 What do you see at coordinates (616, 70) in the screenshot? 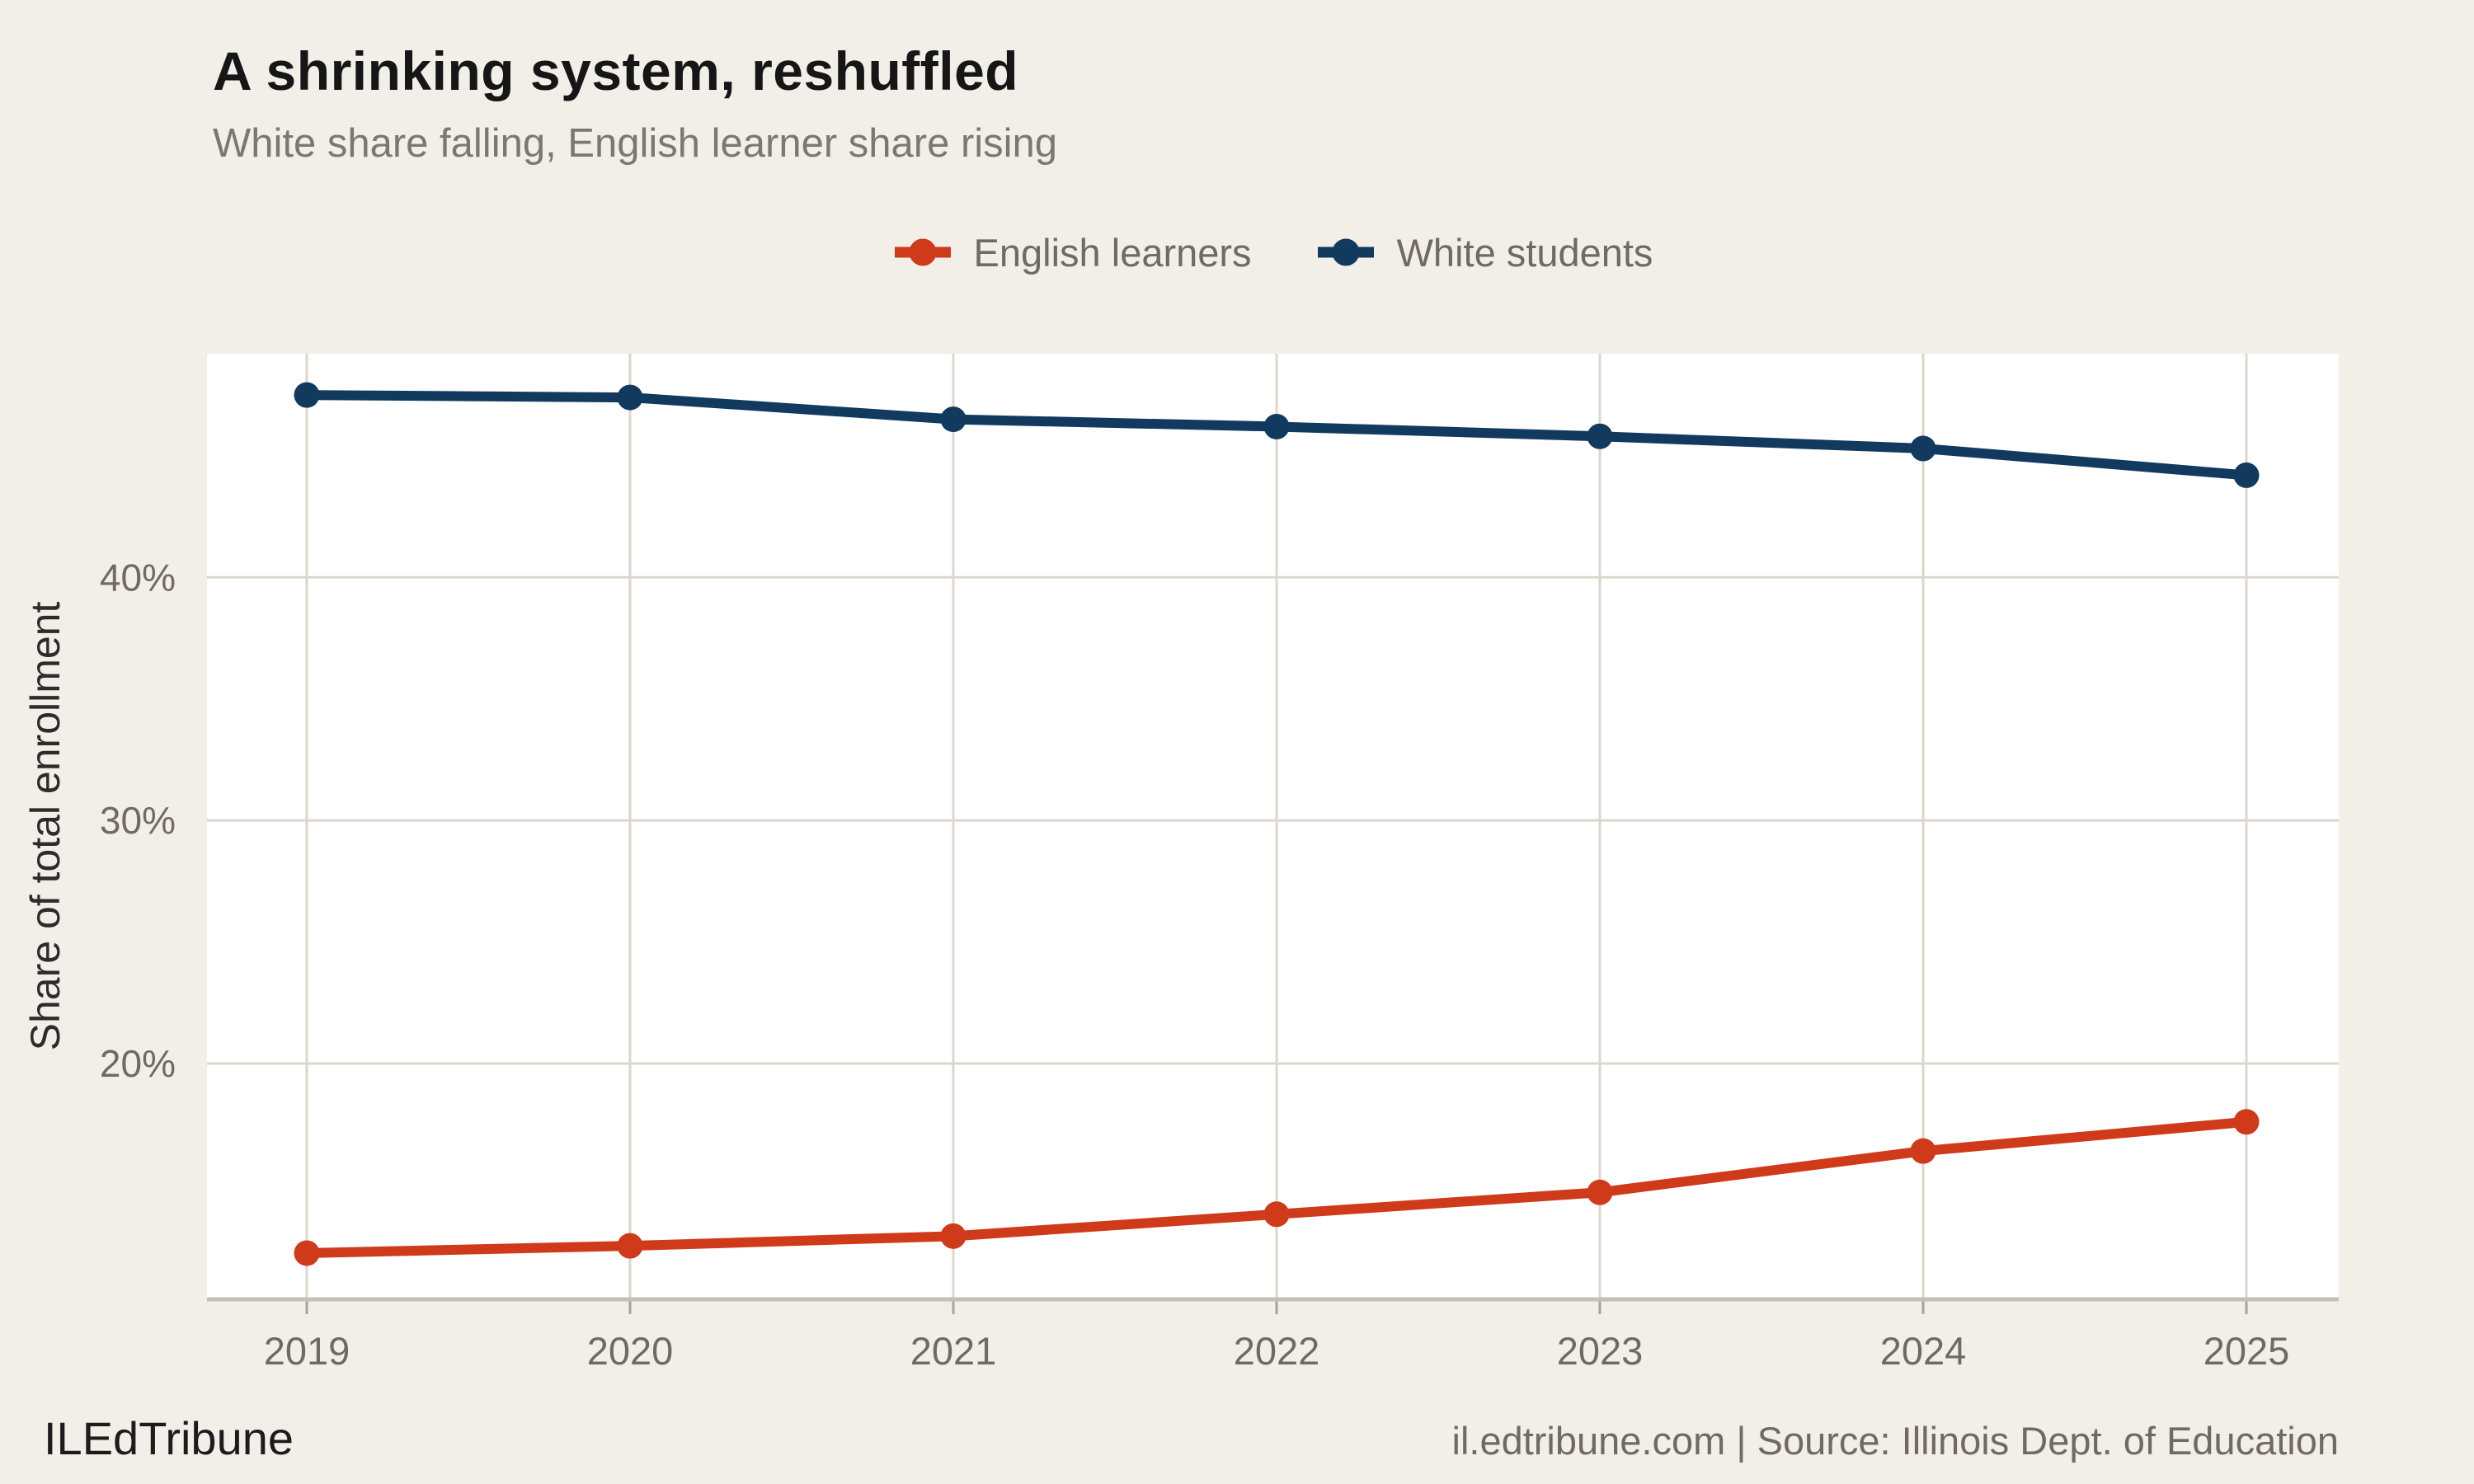
I see `page-title: A shrinking system, reshuffled` at bounding box center [616, 70].